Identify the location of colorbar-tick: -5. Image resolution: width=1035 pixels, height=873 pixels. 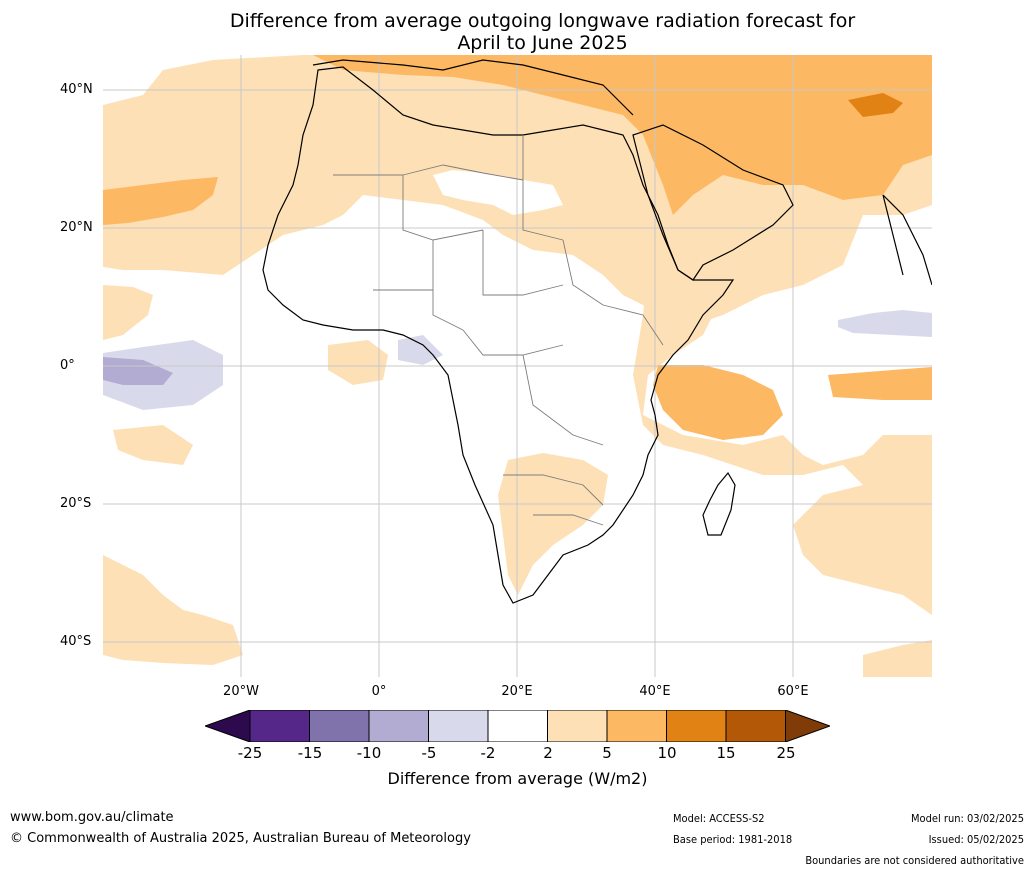
(429, 753).